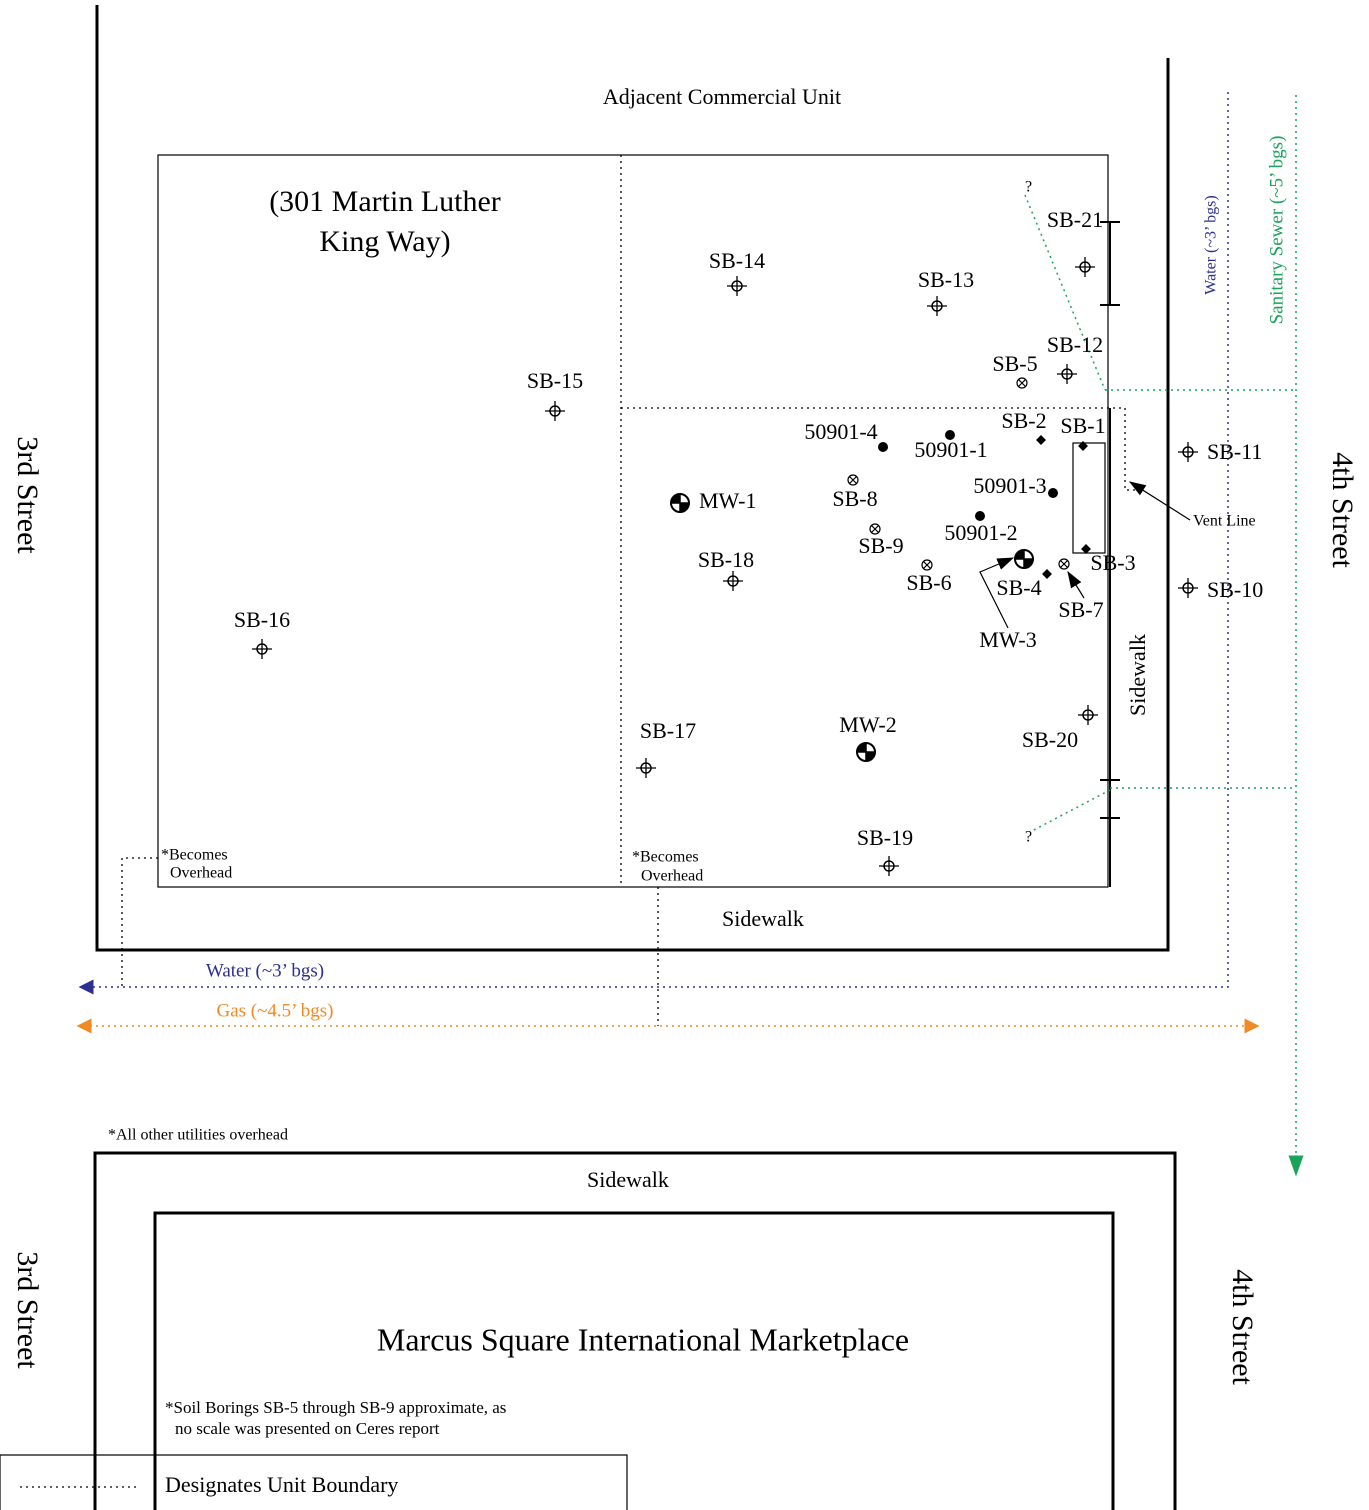 This screenshot has height=1510, width=1369. What do you see at coordinates (1112, 562) in the screenshot?
I see `point-label: SB-3` at bounding box center [1112, 562].